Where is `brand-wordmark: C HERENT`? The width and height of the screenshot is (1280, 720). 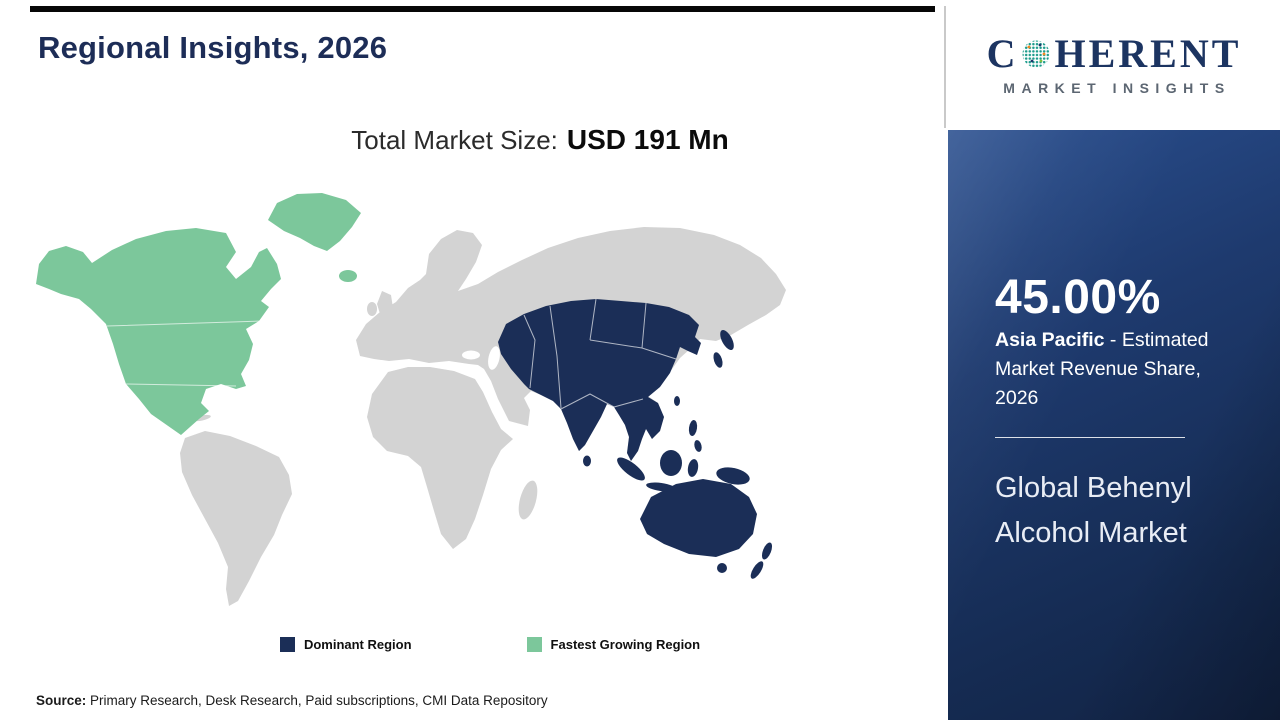 brand-wordmark: C HERENT is located at coordinates (1114, 54).